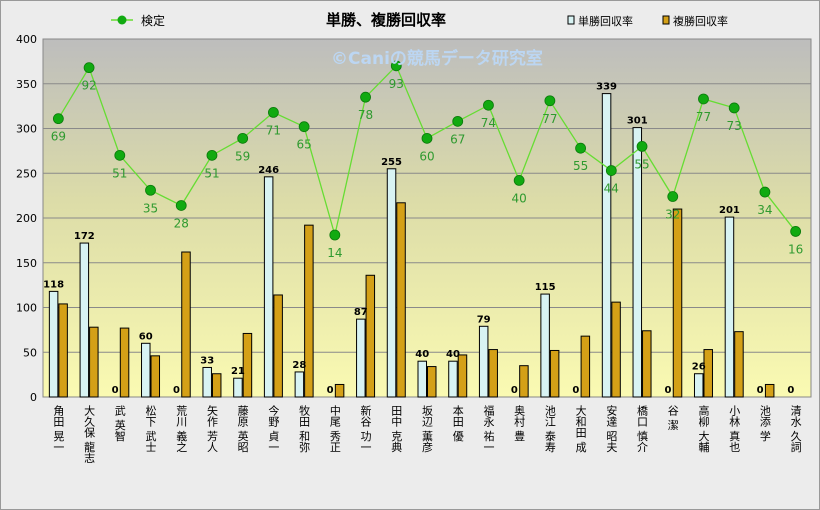 The image size is (820, 510). Describe the element at coordinates (519, 423) in the screenshot. I see `x-tick-label: 奥村 豊` at that location.